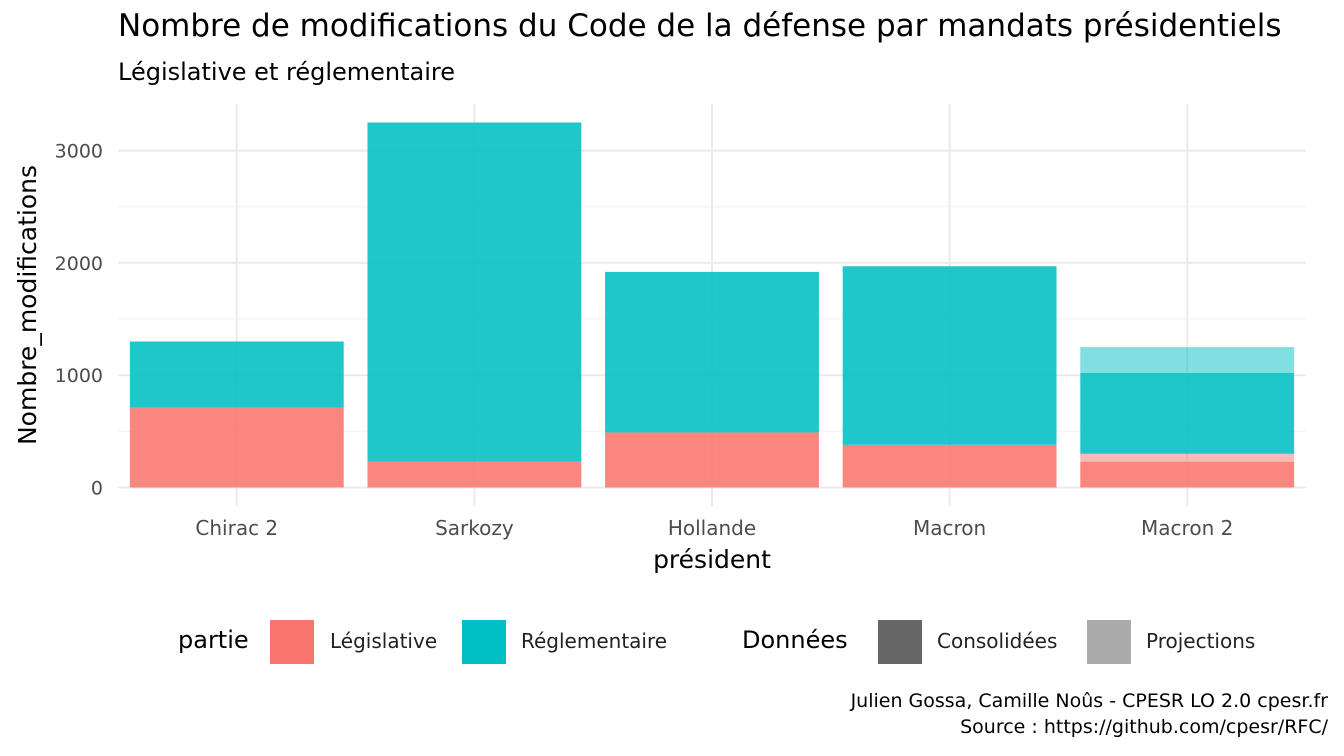  Describe the element at coordinates (795, 640) in the screenshot. I see `legend-title-donnees: Données` at that location.